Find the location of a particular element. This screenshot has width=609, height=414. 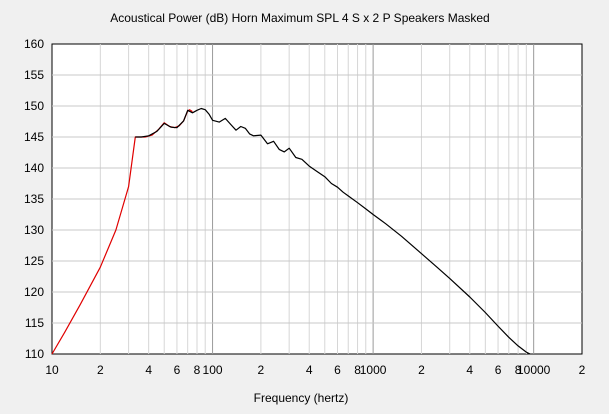

x-tick-label: 100 is located at coordinates (213, 370).